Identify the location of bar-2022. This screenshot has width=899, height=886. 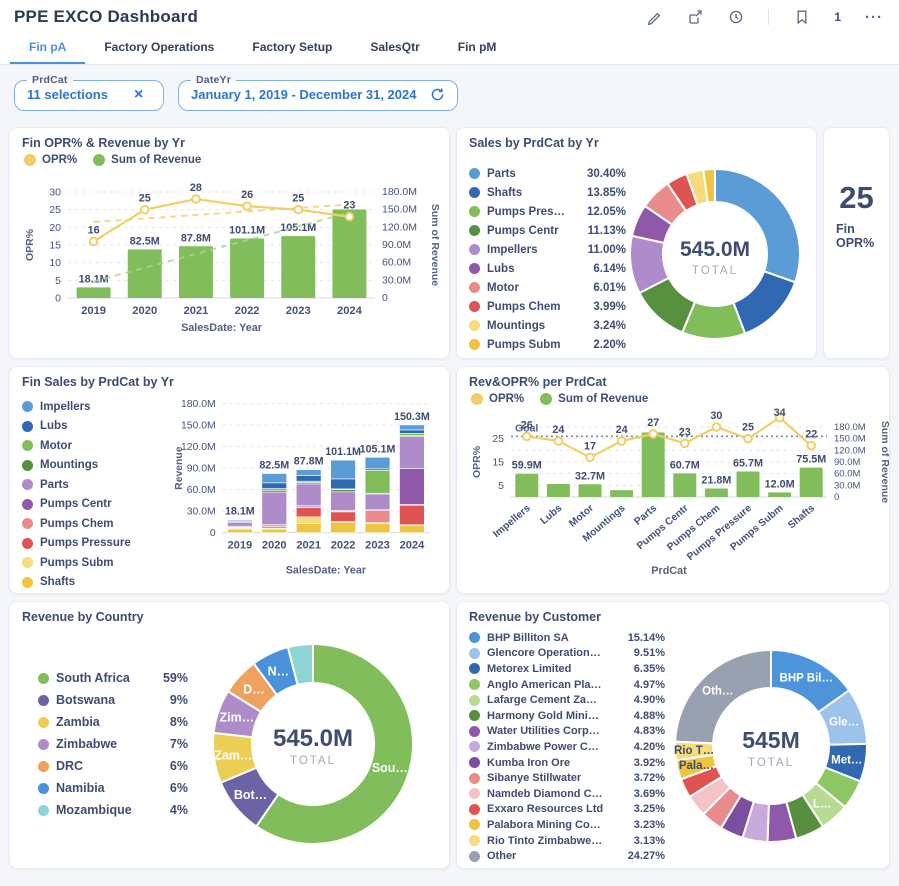
(247, 268).